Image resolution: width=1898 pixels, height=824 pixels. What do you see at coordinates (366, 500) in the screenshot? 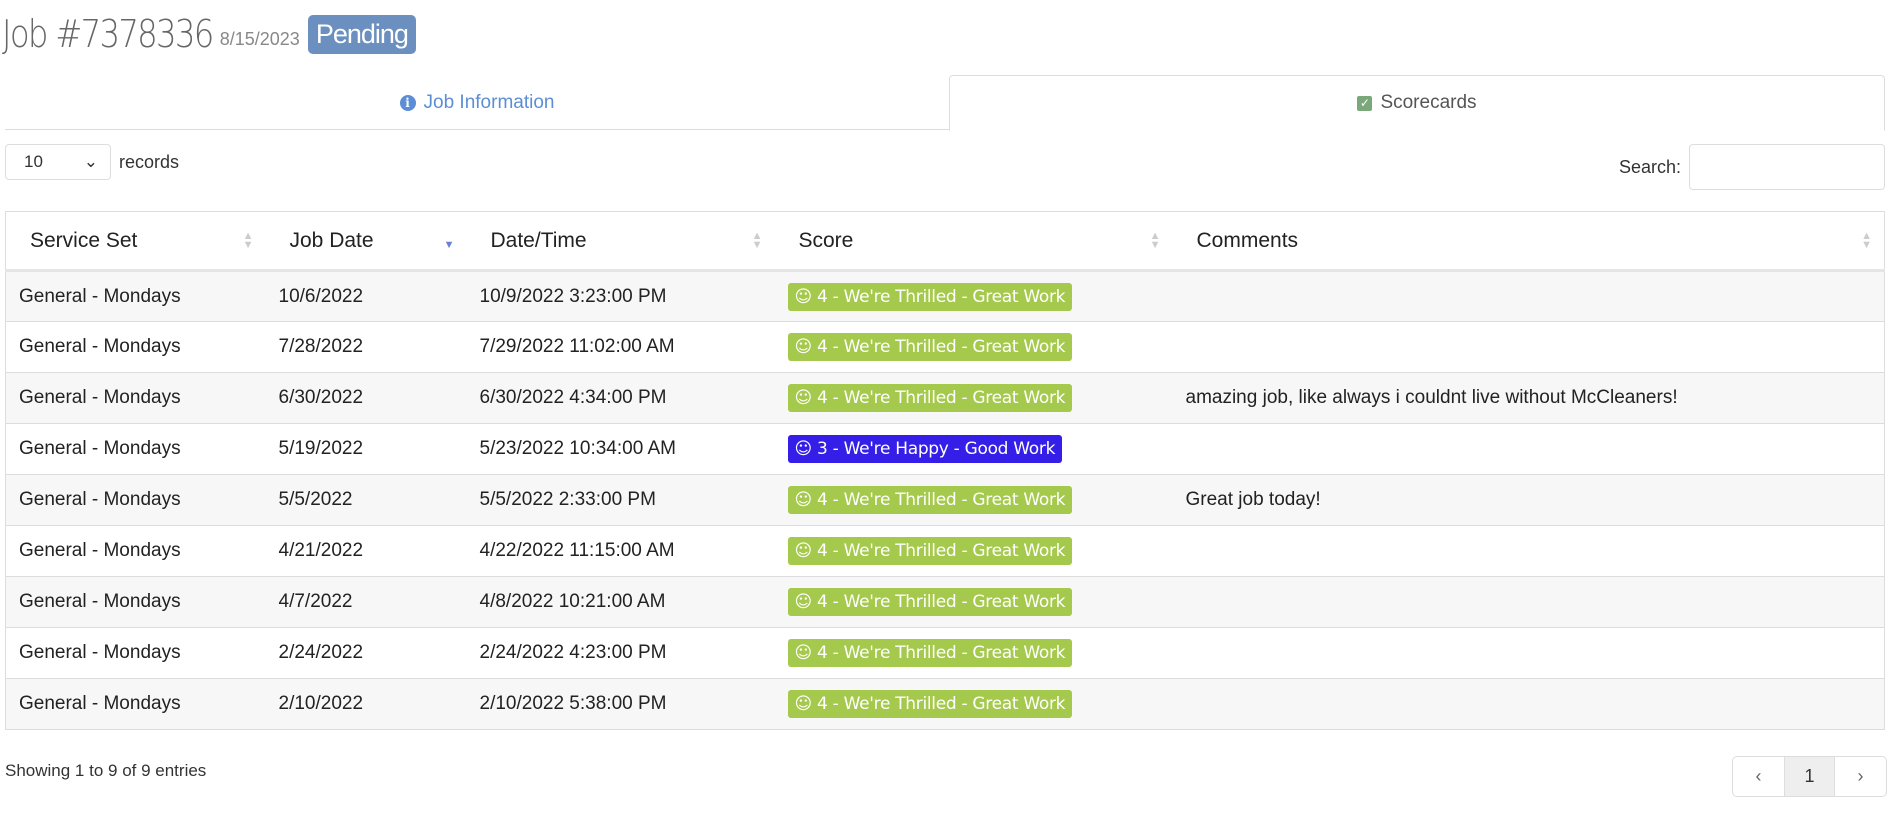
I see `cell-job-date: 5/5/2022` at bounding box center [366, 500].